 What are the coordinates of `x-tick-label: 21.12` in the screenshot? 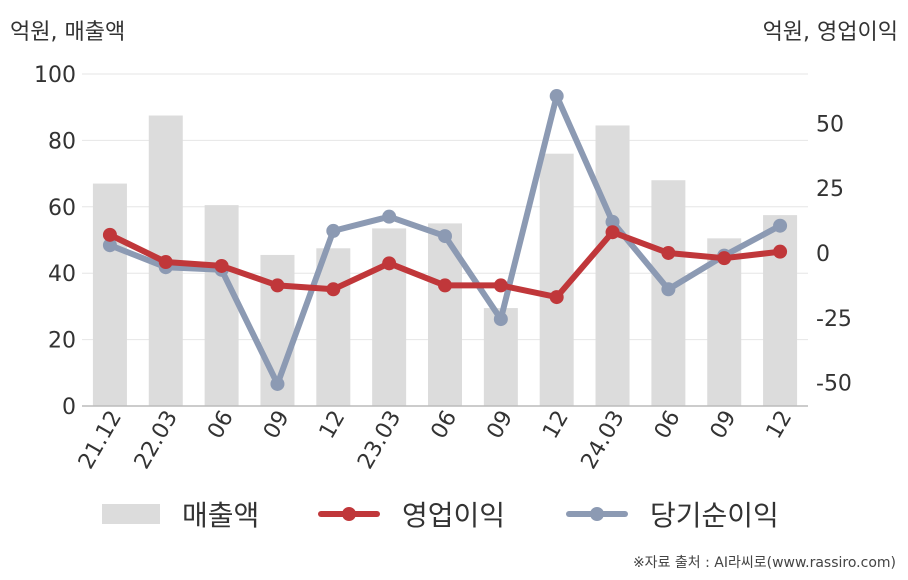 It's located at (100, 440).